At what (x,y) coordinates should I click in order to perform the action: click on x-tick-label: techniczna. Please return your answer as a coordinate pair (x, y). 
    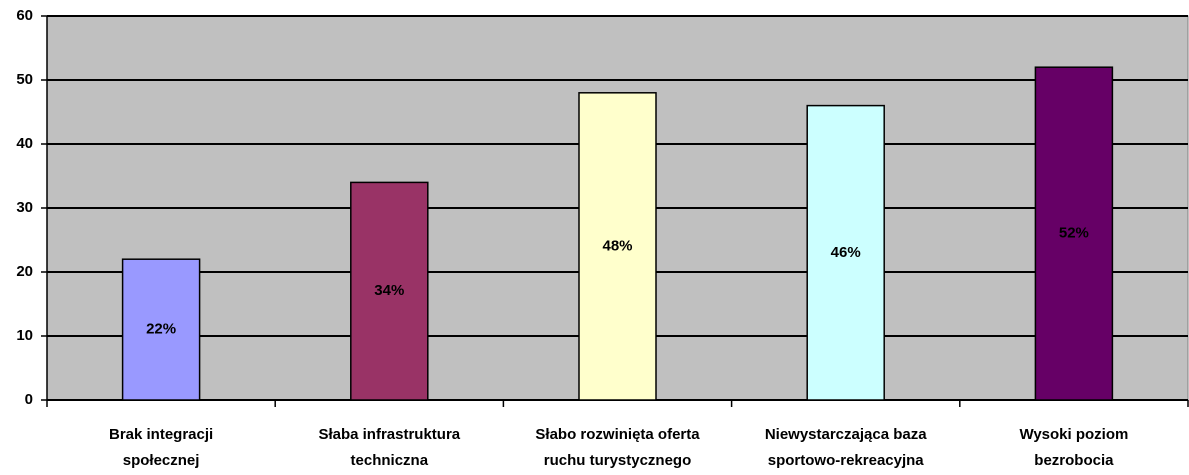
    Looking at the image, I should click on (390, 460).